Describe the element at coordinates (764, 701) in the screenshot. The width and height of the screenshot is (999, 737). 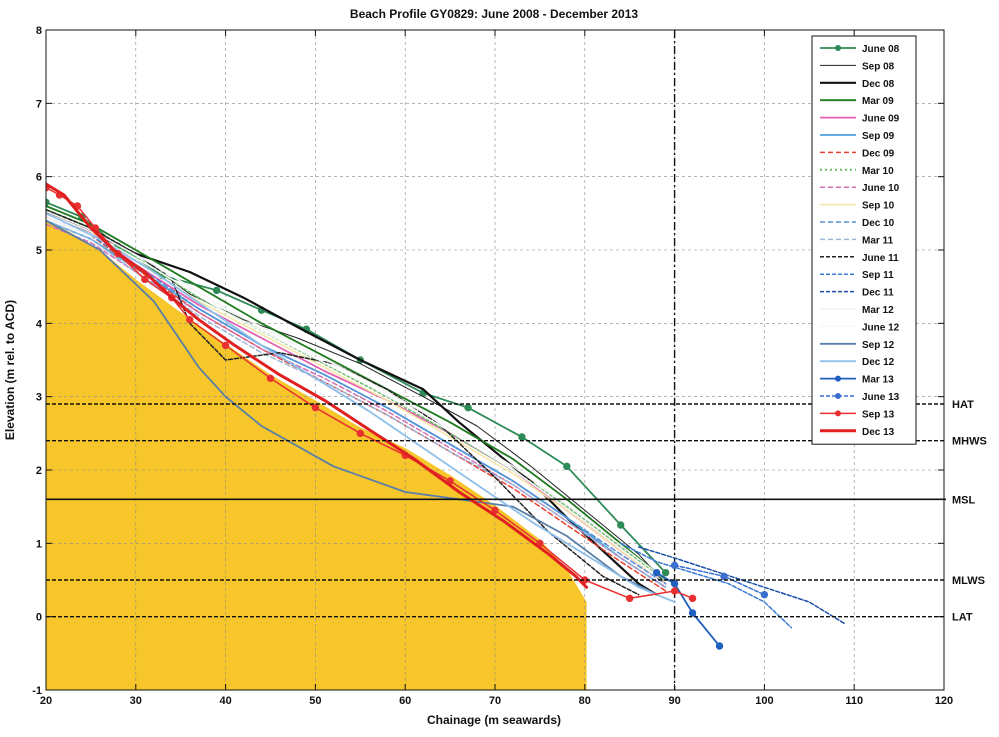
I see `x-tick-label: 100` at that location.